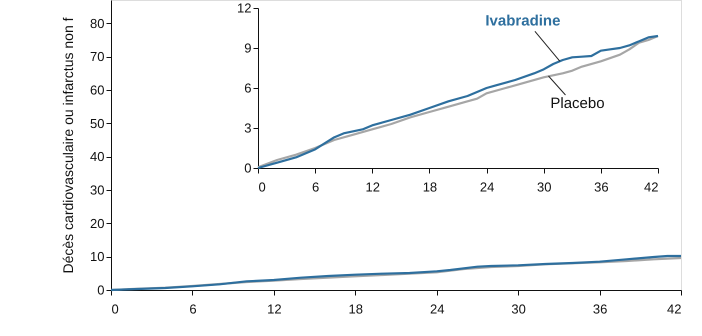 The width and height of the screenshot is (702, 336). Describe the element at coordinates (248, 48) in the screenshot. I see `y-tick-label: 9` at that location.